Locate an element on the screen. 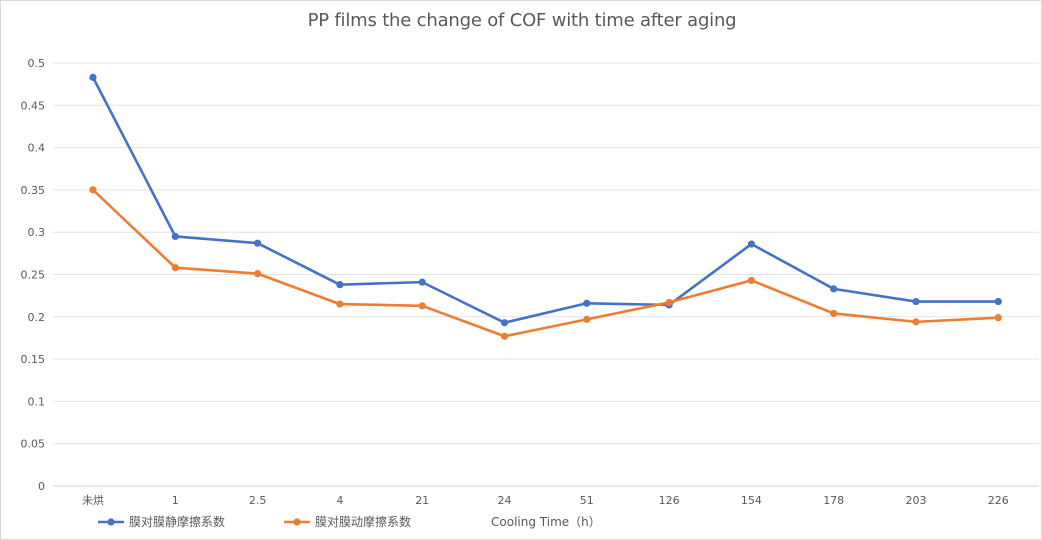  x-tick-label: 24 is located at coordinates (505, 500).